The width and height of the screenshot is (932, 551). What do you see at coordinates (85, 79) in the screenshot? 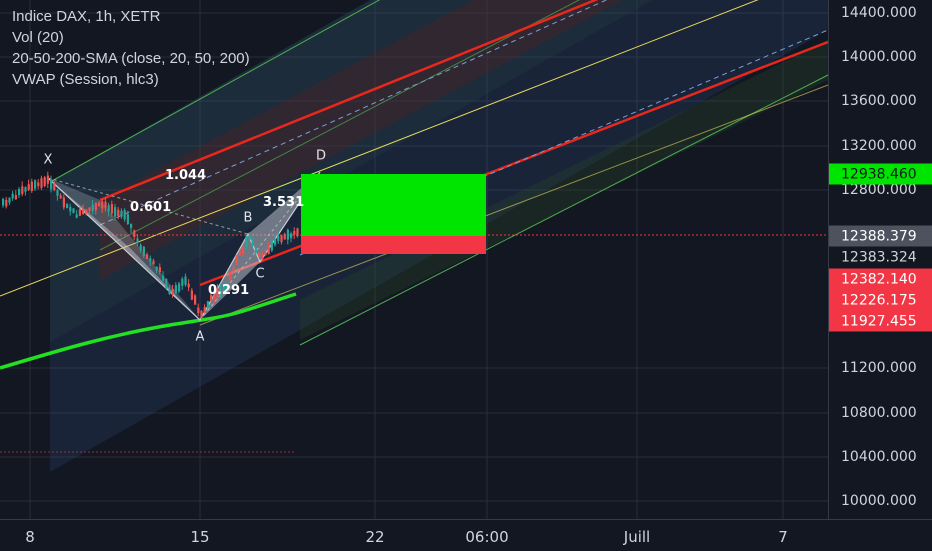
I see `legend-vwap: VWAP (Session, hlc3)` at bounding box center [85, 79].